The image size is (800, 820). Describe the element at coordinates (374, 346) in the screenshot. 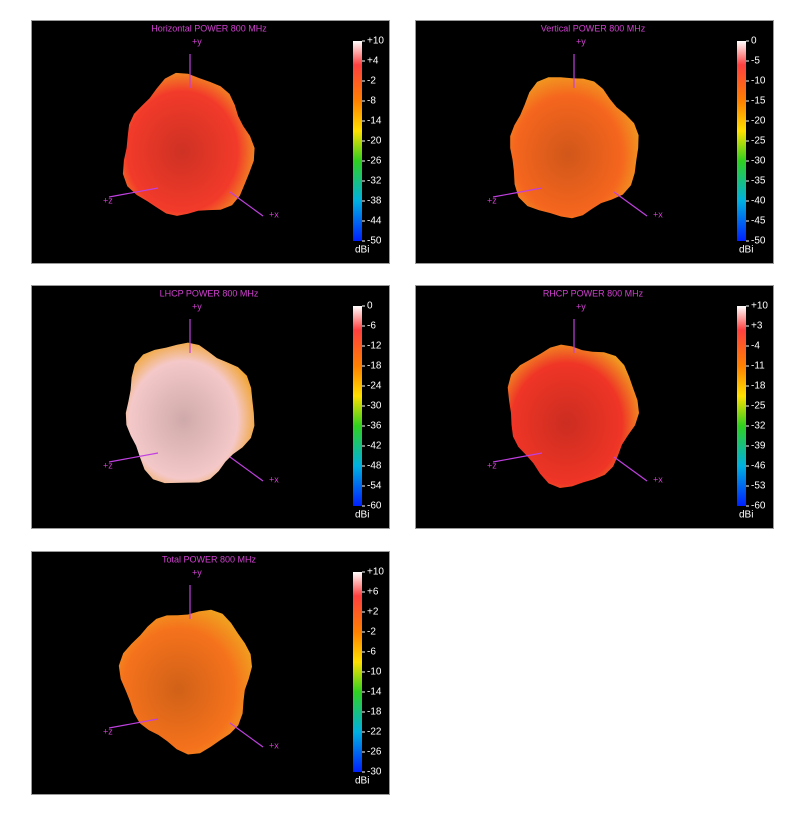

I see `colorbar-tick-label: -12` at that location.